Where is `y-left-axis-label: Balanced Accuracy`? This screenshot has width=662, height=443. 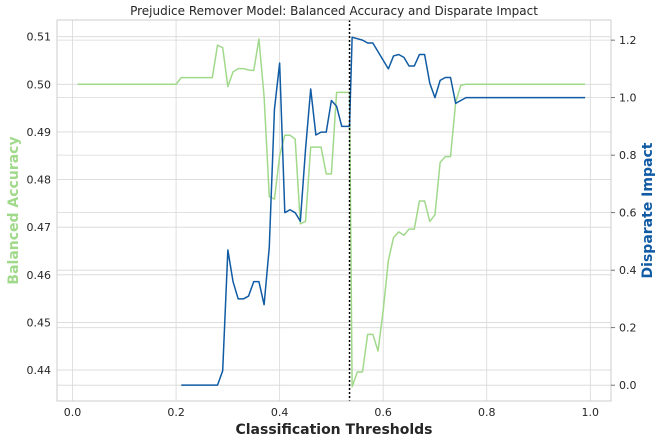
y-left-axis-label: Balanced Accuracy is located at coordinates (14, 210).